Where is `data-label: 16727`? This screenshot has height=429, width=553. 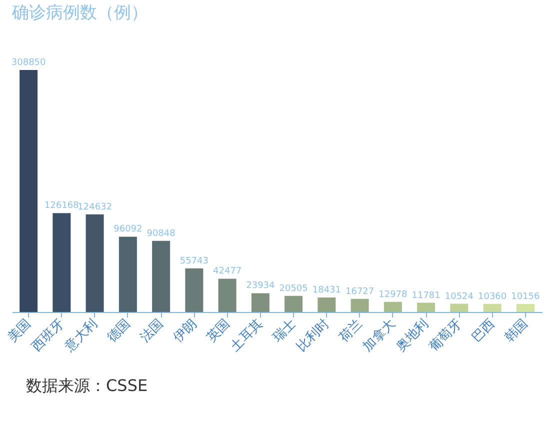
data-label: 16727 is located at coordinates (359, 291).